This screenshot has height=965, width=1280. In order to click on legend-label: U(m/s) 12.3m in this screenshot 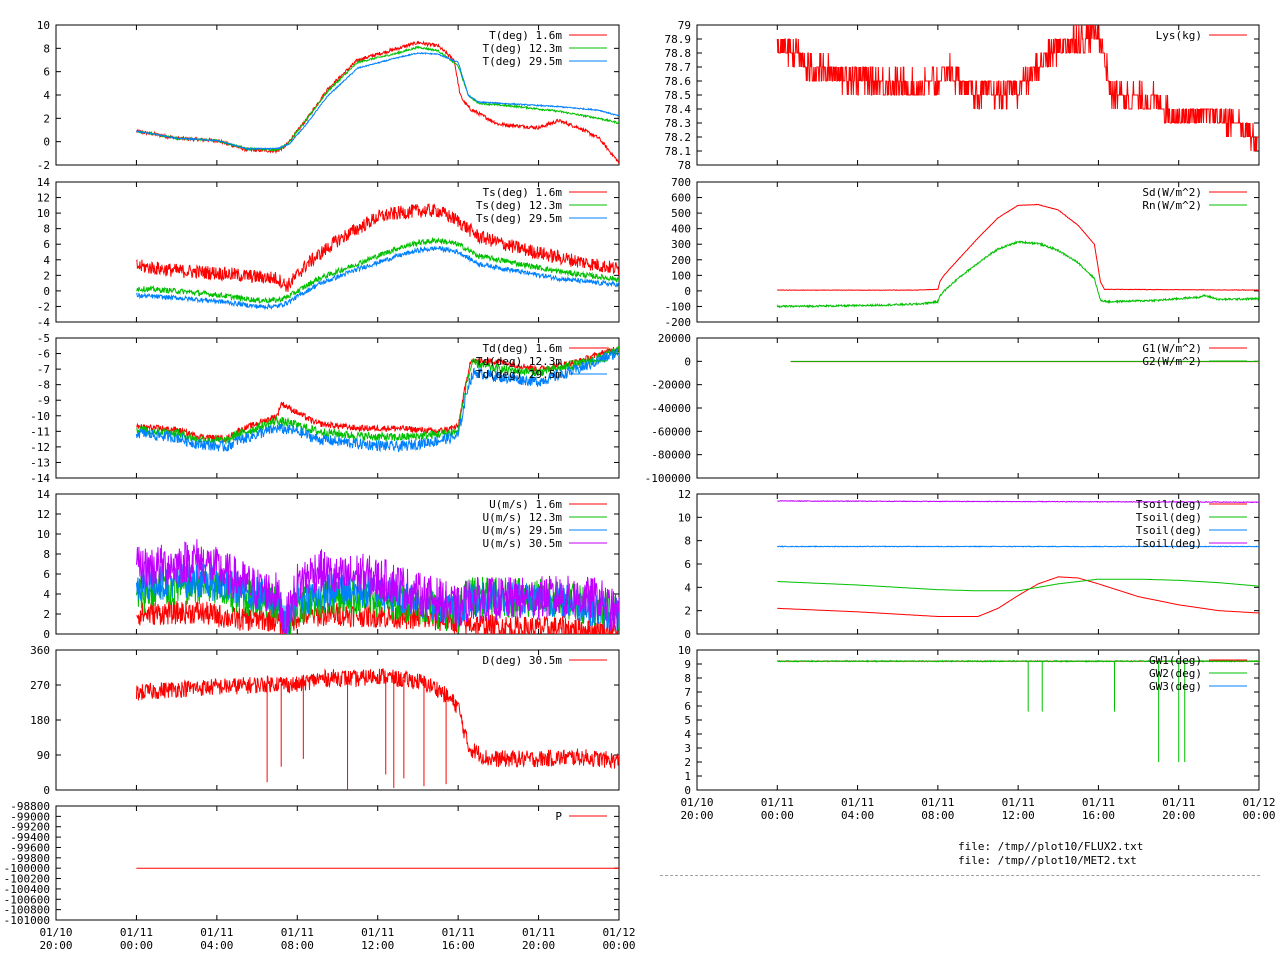, I will do `click(523, 517)`.